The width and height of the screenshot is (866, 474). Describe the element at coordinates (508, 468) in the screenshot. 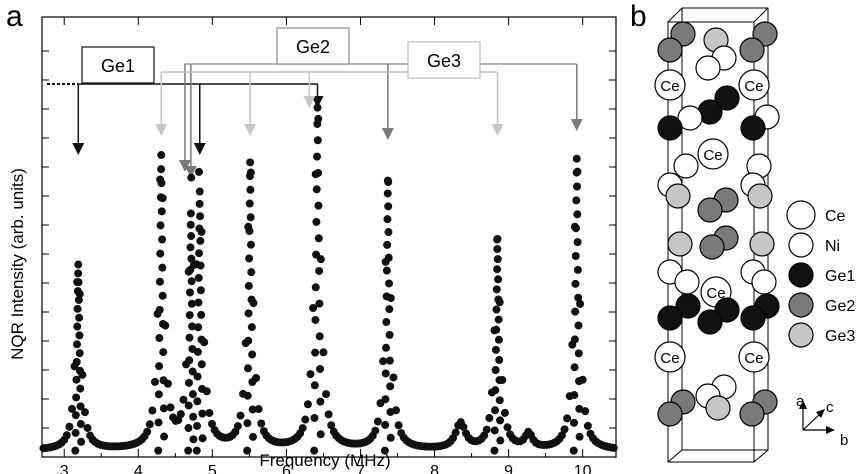

I see `x-tick-label: 9` at that location.